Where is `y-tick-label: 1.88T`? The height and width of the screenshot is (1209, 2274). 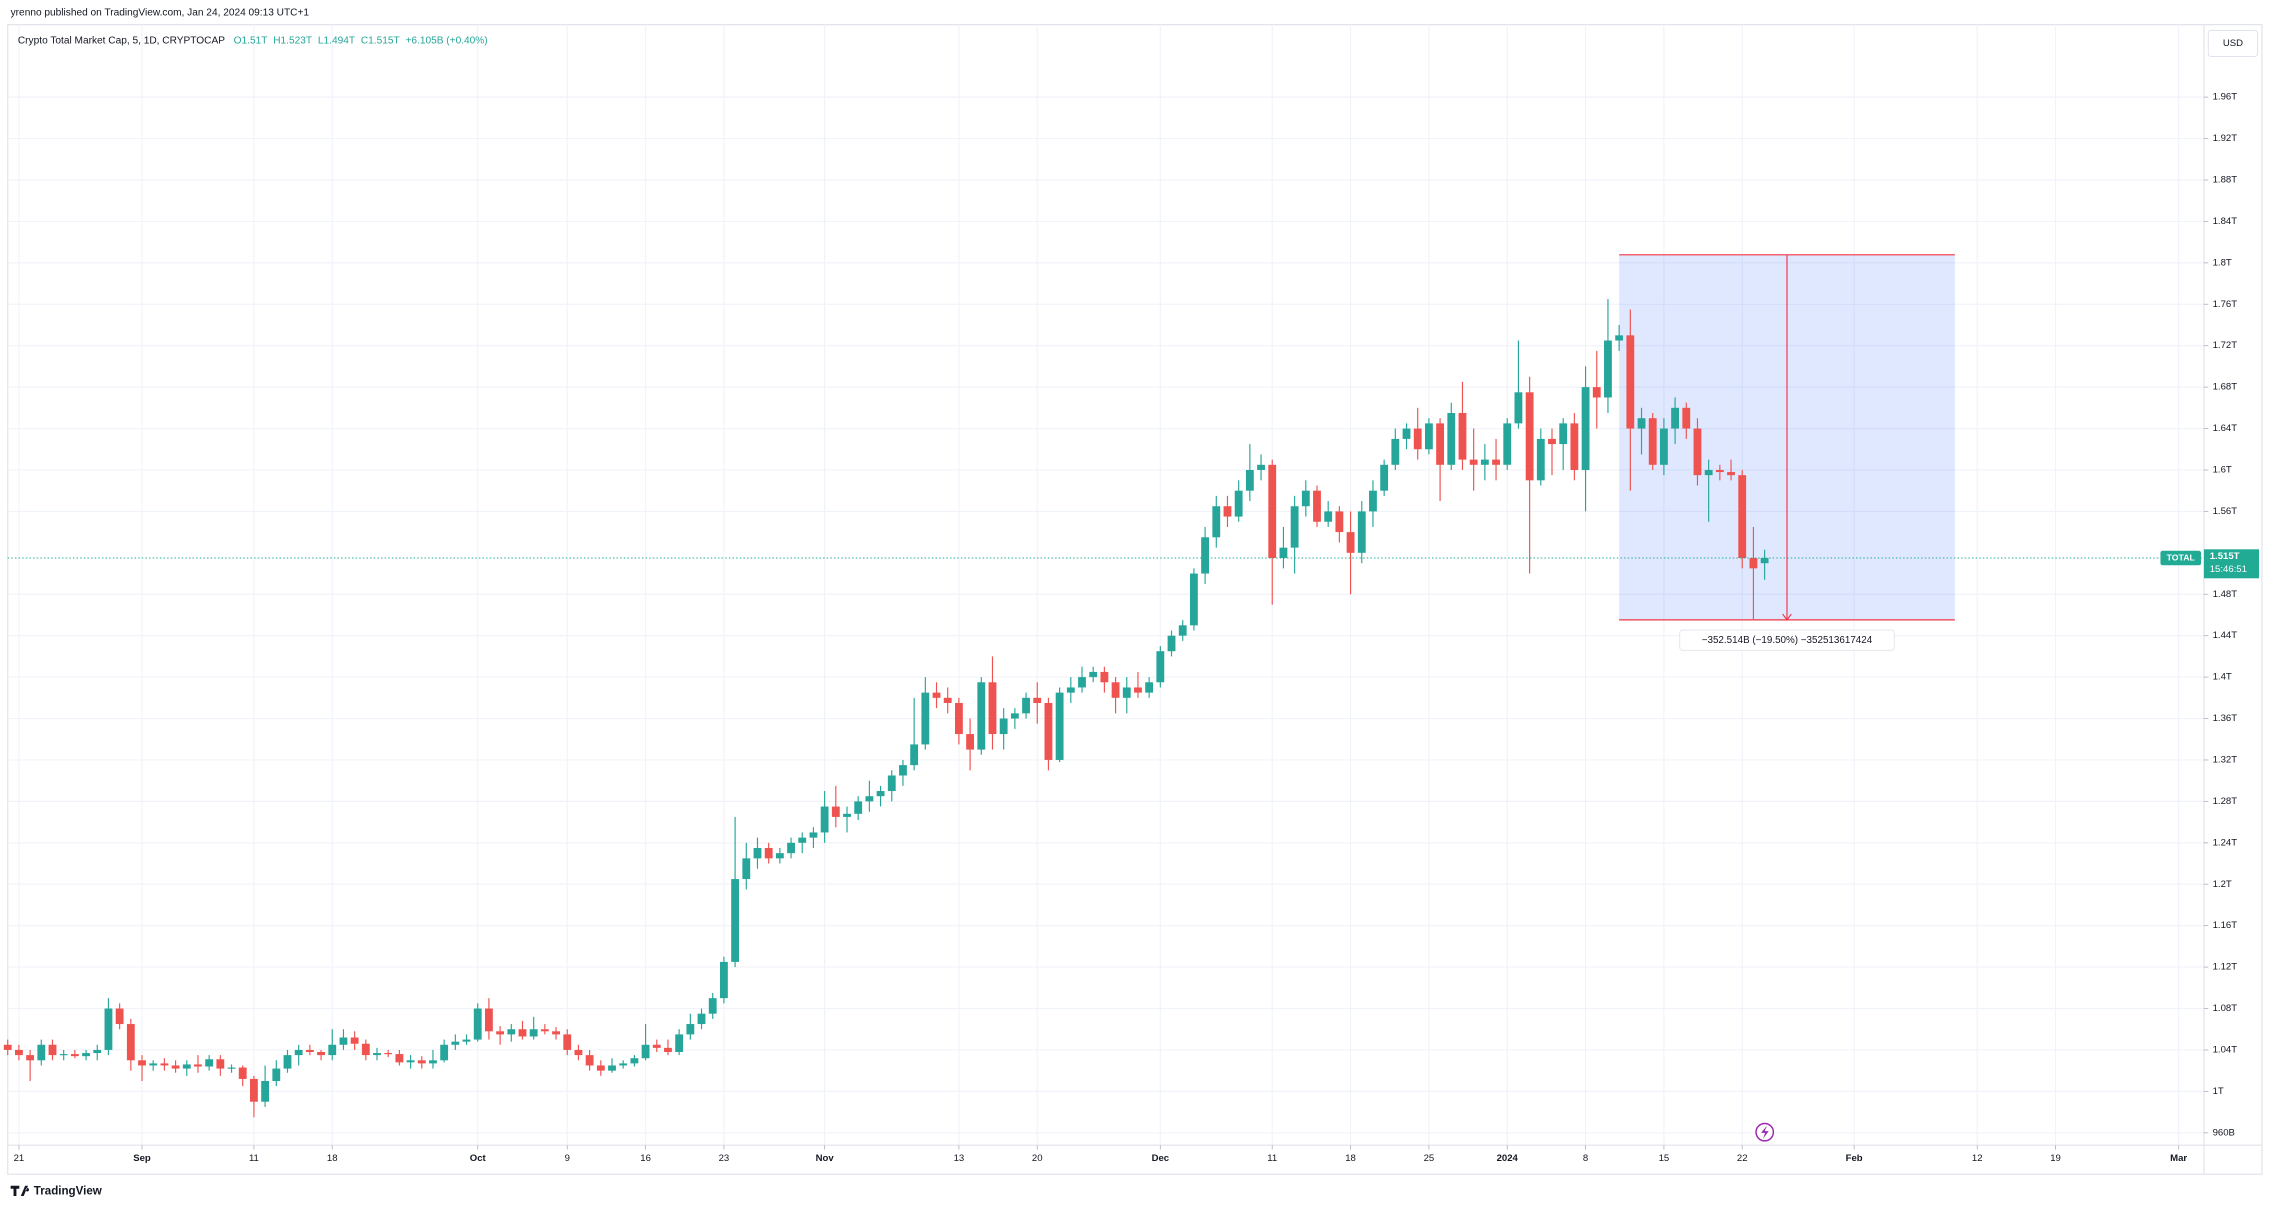
y-tick-label: 1.88T is located at coordinates (2225, 180).